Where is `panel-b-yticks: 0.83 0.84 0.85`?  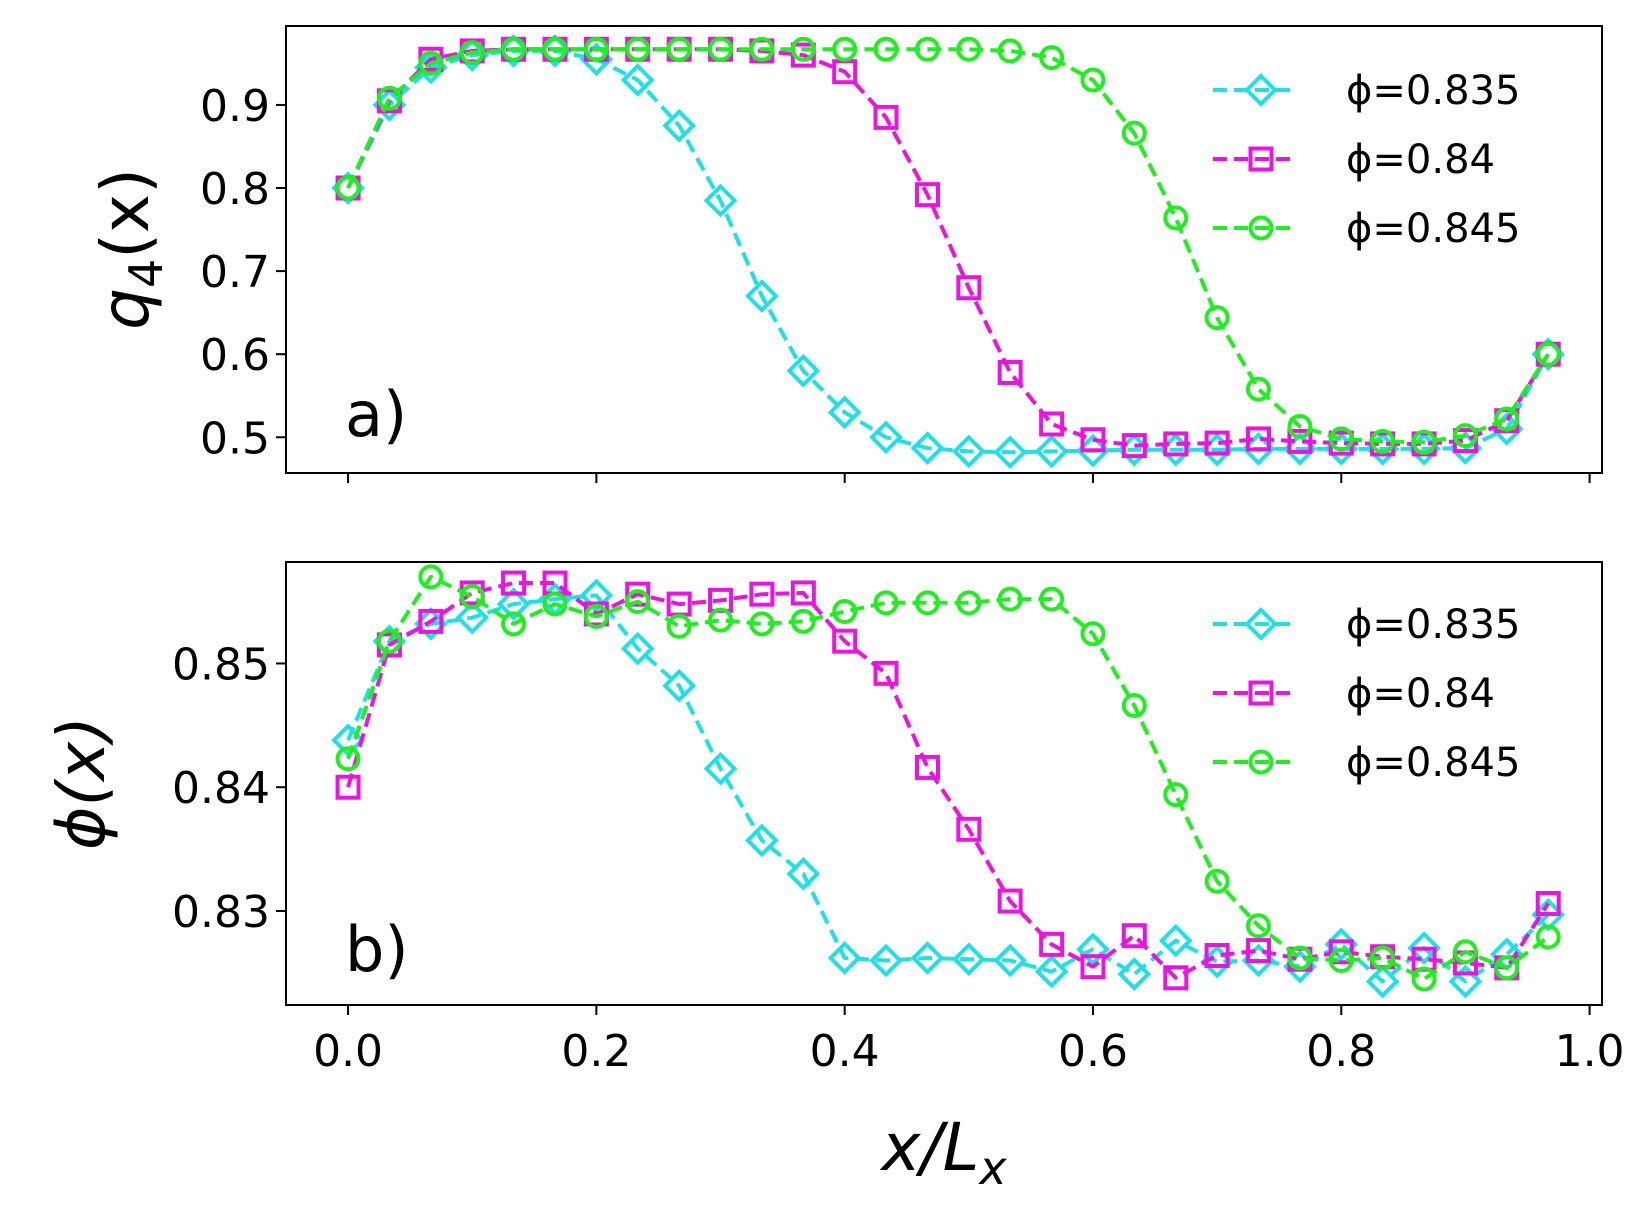
panel-b-yticks: 0.83 0.84 0.85 is located at coordinates (229, 788).